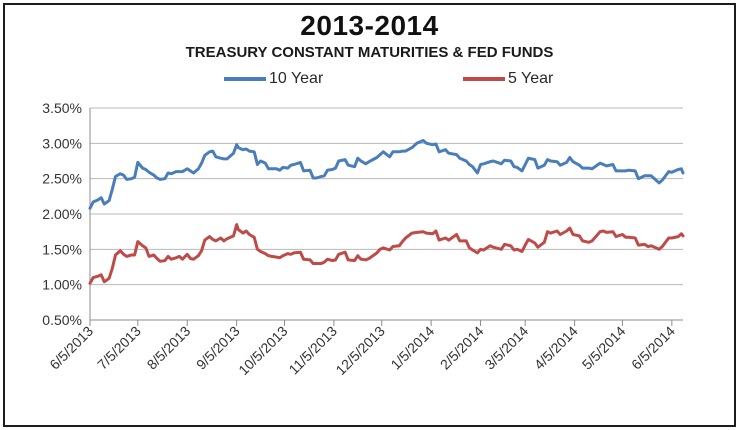  What do you see at coordinates (506, 348) in the screenshot?
I see `x-tick-label: 3/5/2014` at bounding box center [506, 348].